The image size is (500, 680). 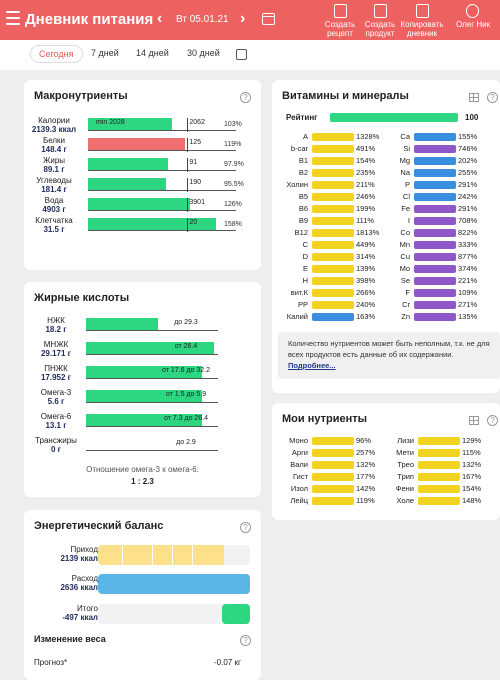 What do you see at coordinates (13, 18) in the screenshot?
I see `menu-icon` at bounding box center [13, 18].